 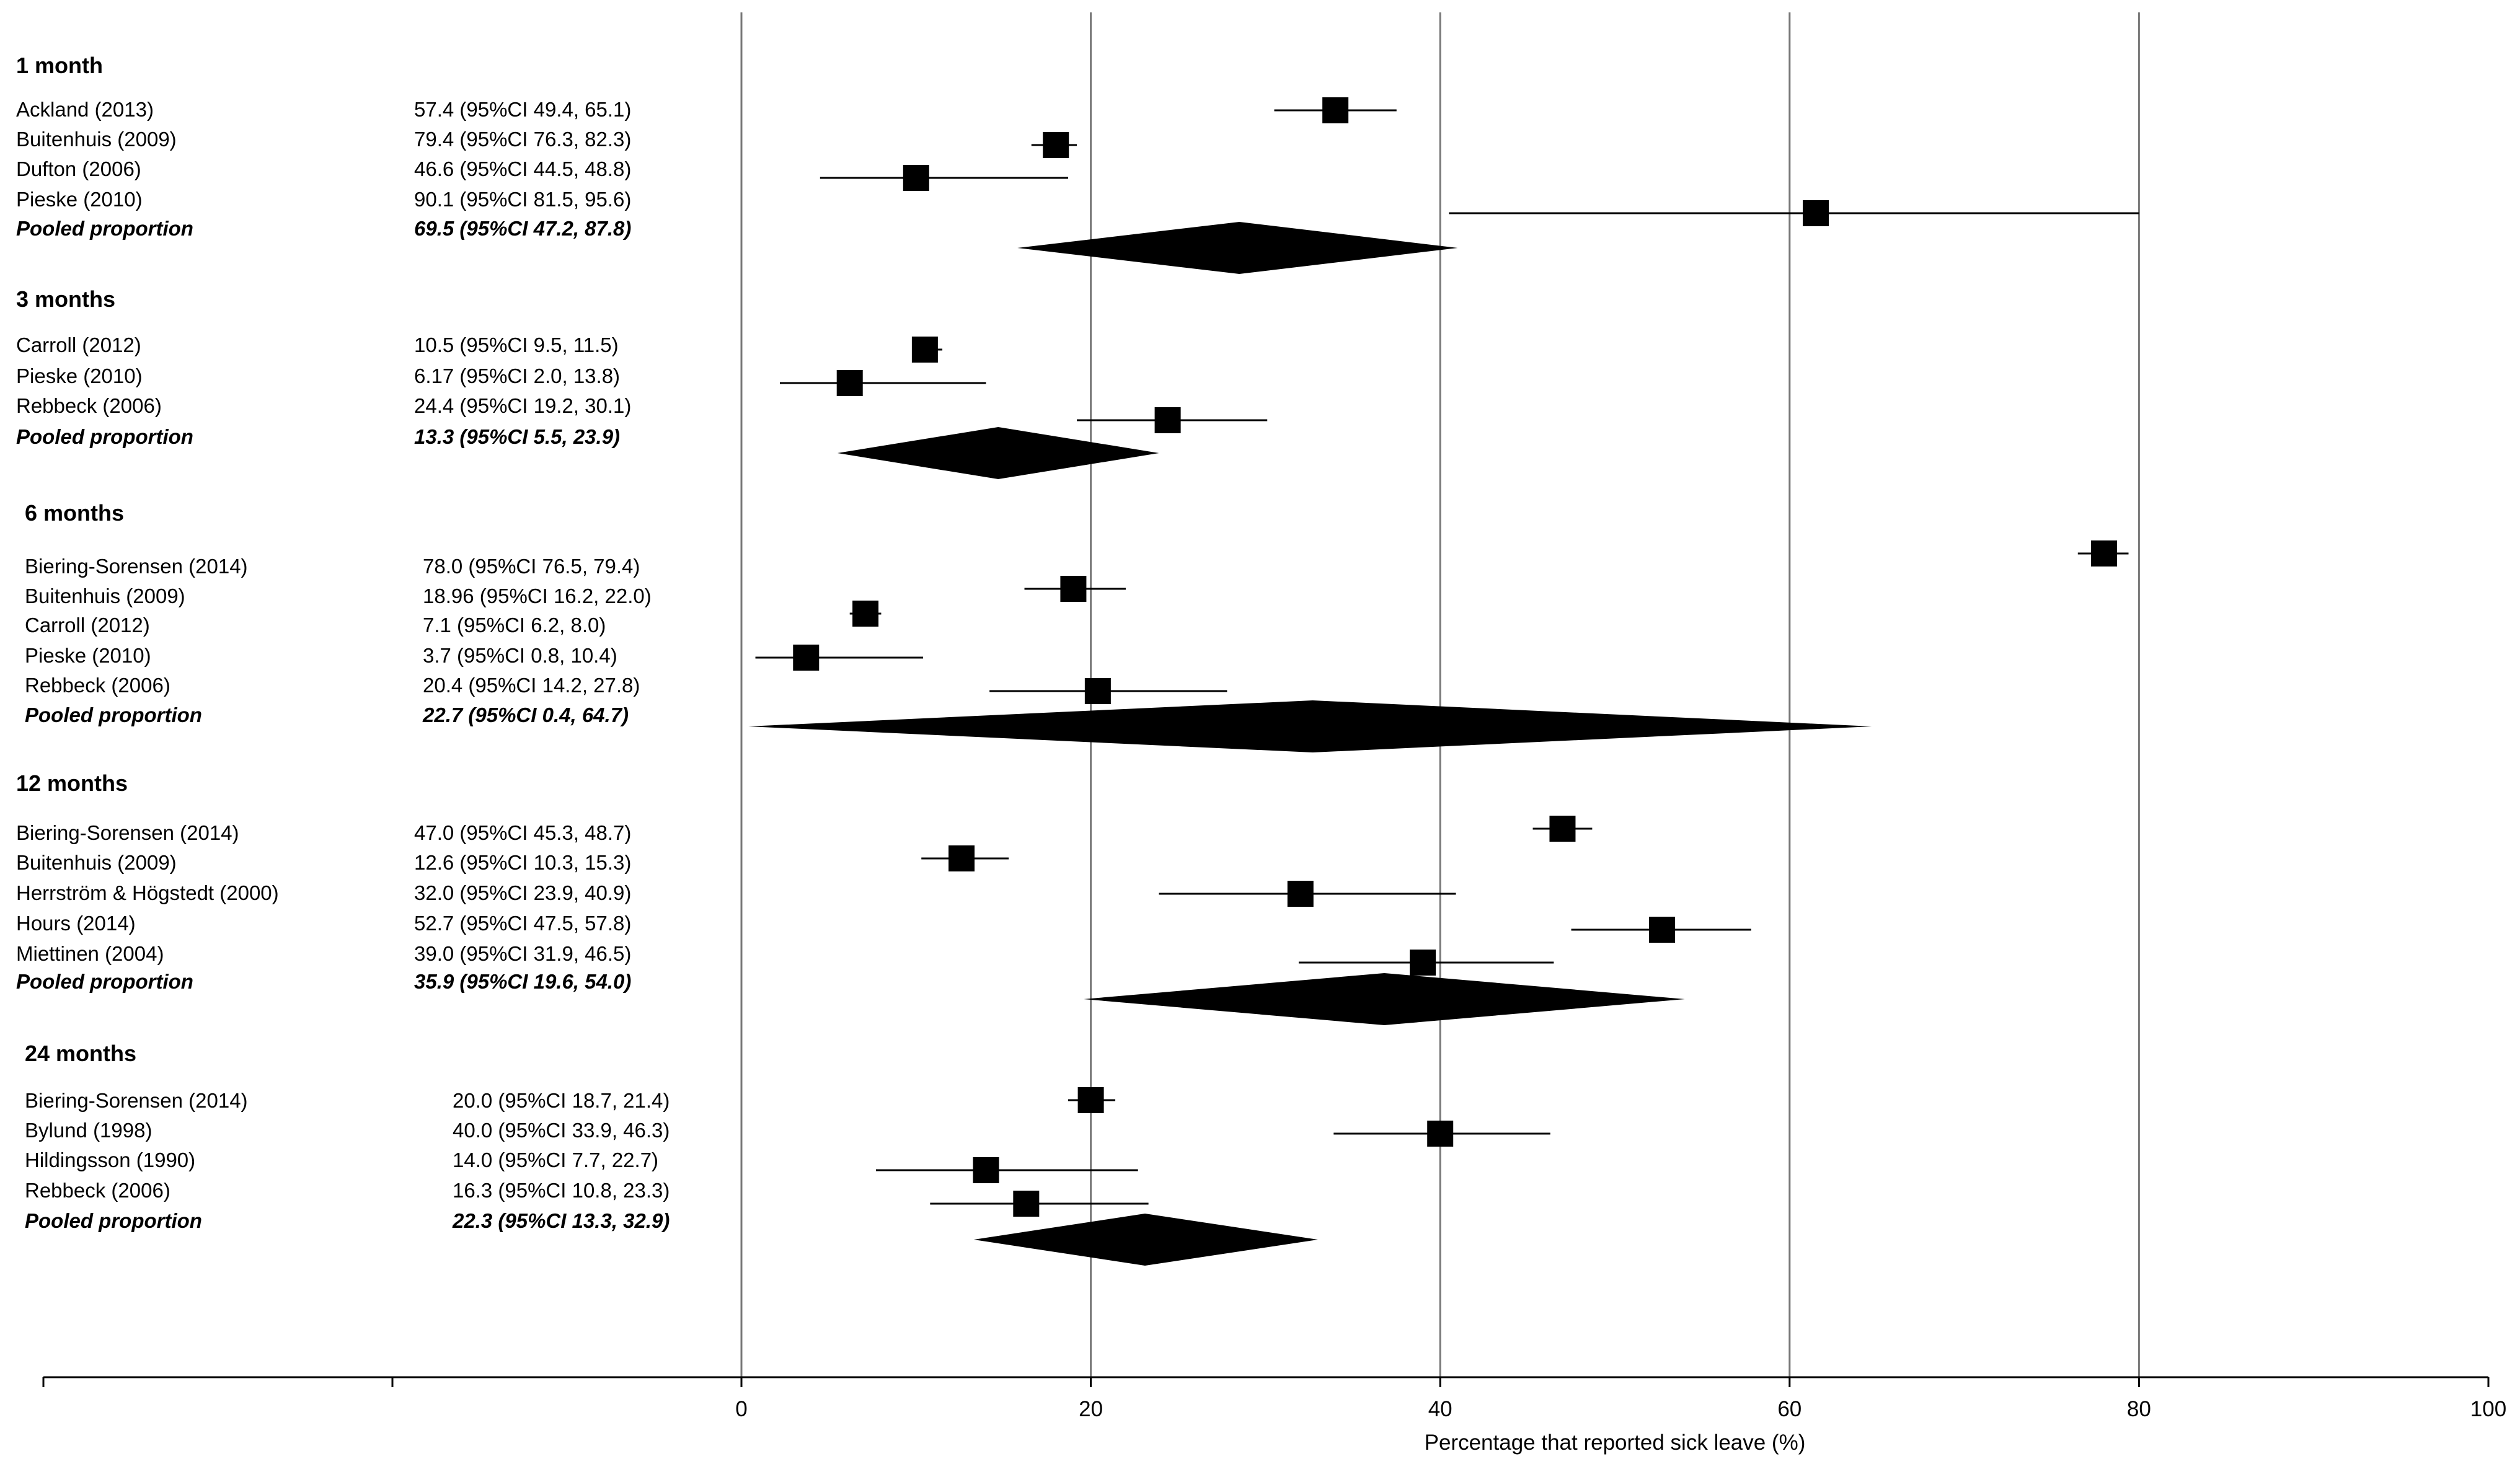 What do you see at coordinates (525, 714) in the screenshot?
I see `pooled-estimate: 22.7 (95%CI 0.4, 64.7)` at bounding box center [525, 714].